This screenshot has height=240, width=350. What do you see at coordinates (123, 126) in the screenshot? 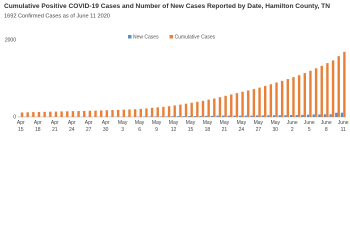
I see `x-tick-label: May 3` at bounding box center [123, 126].